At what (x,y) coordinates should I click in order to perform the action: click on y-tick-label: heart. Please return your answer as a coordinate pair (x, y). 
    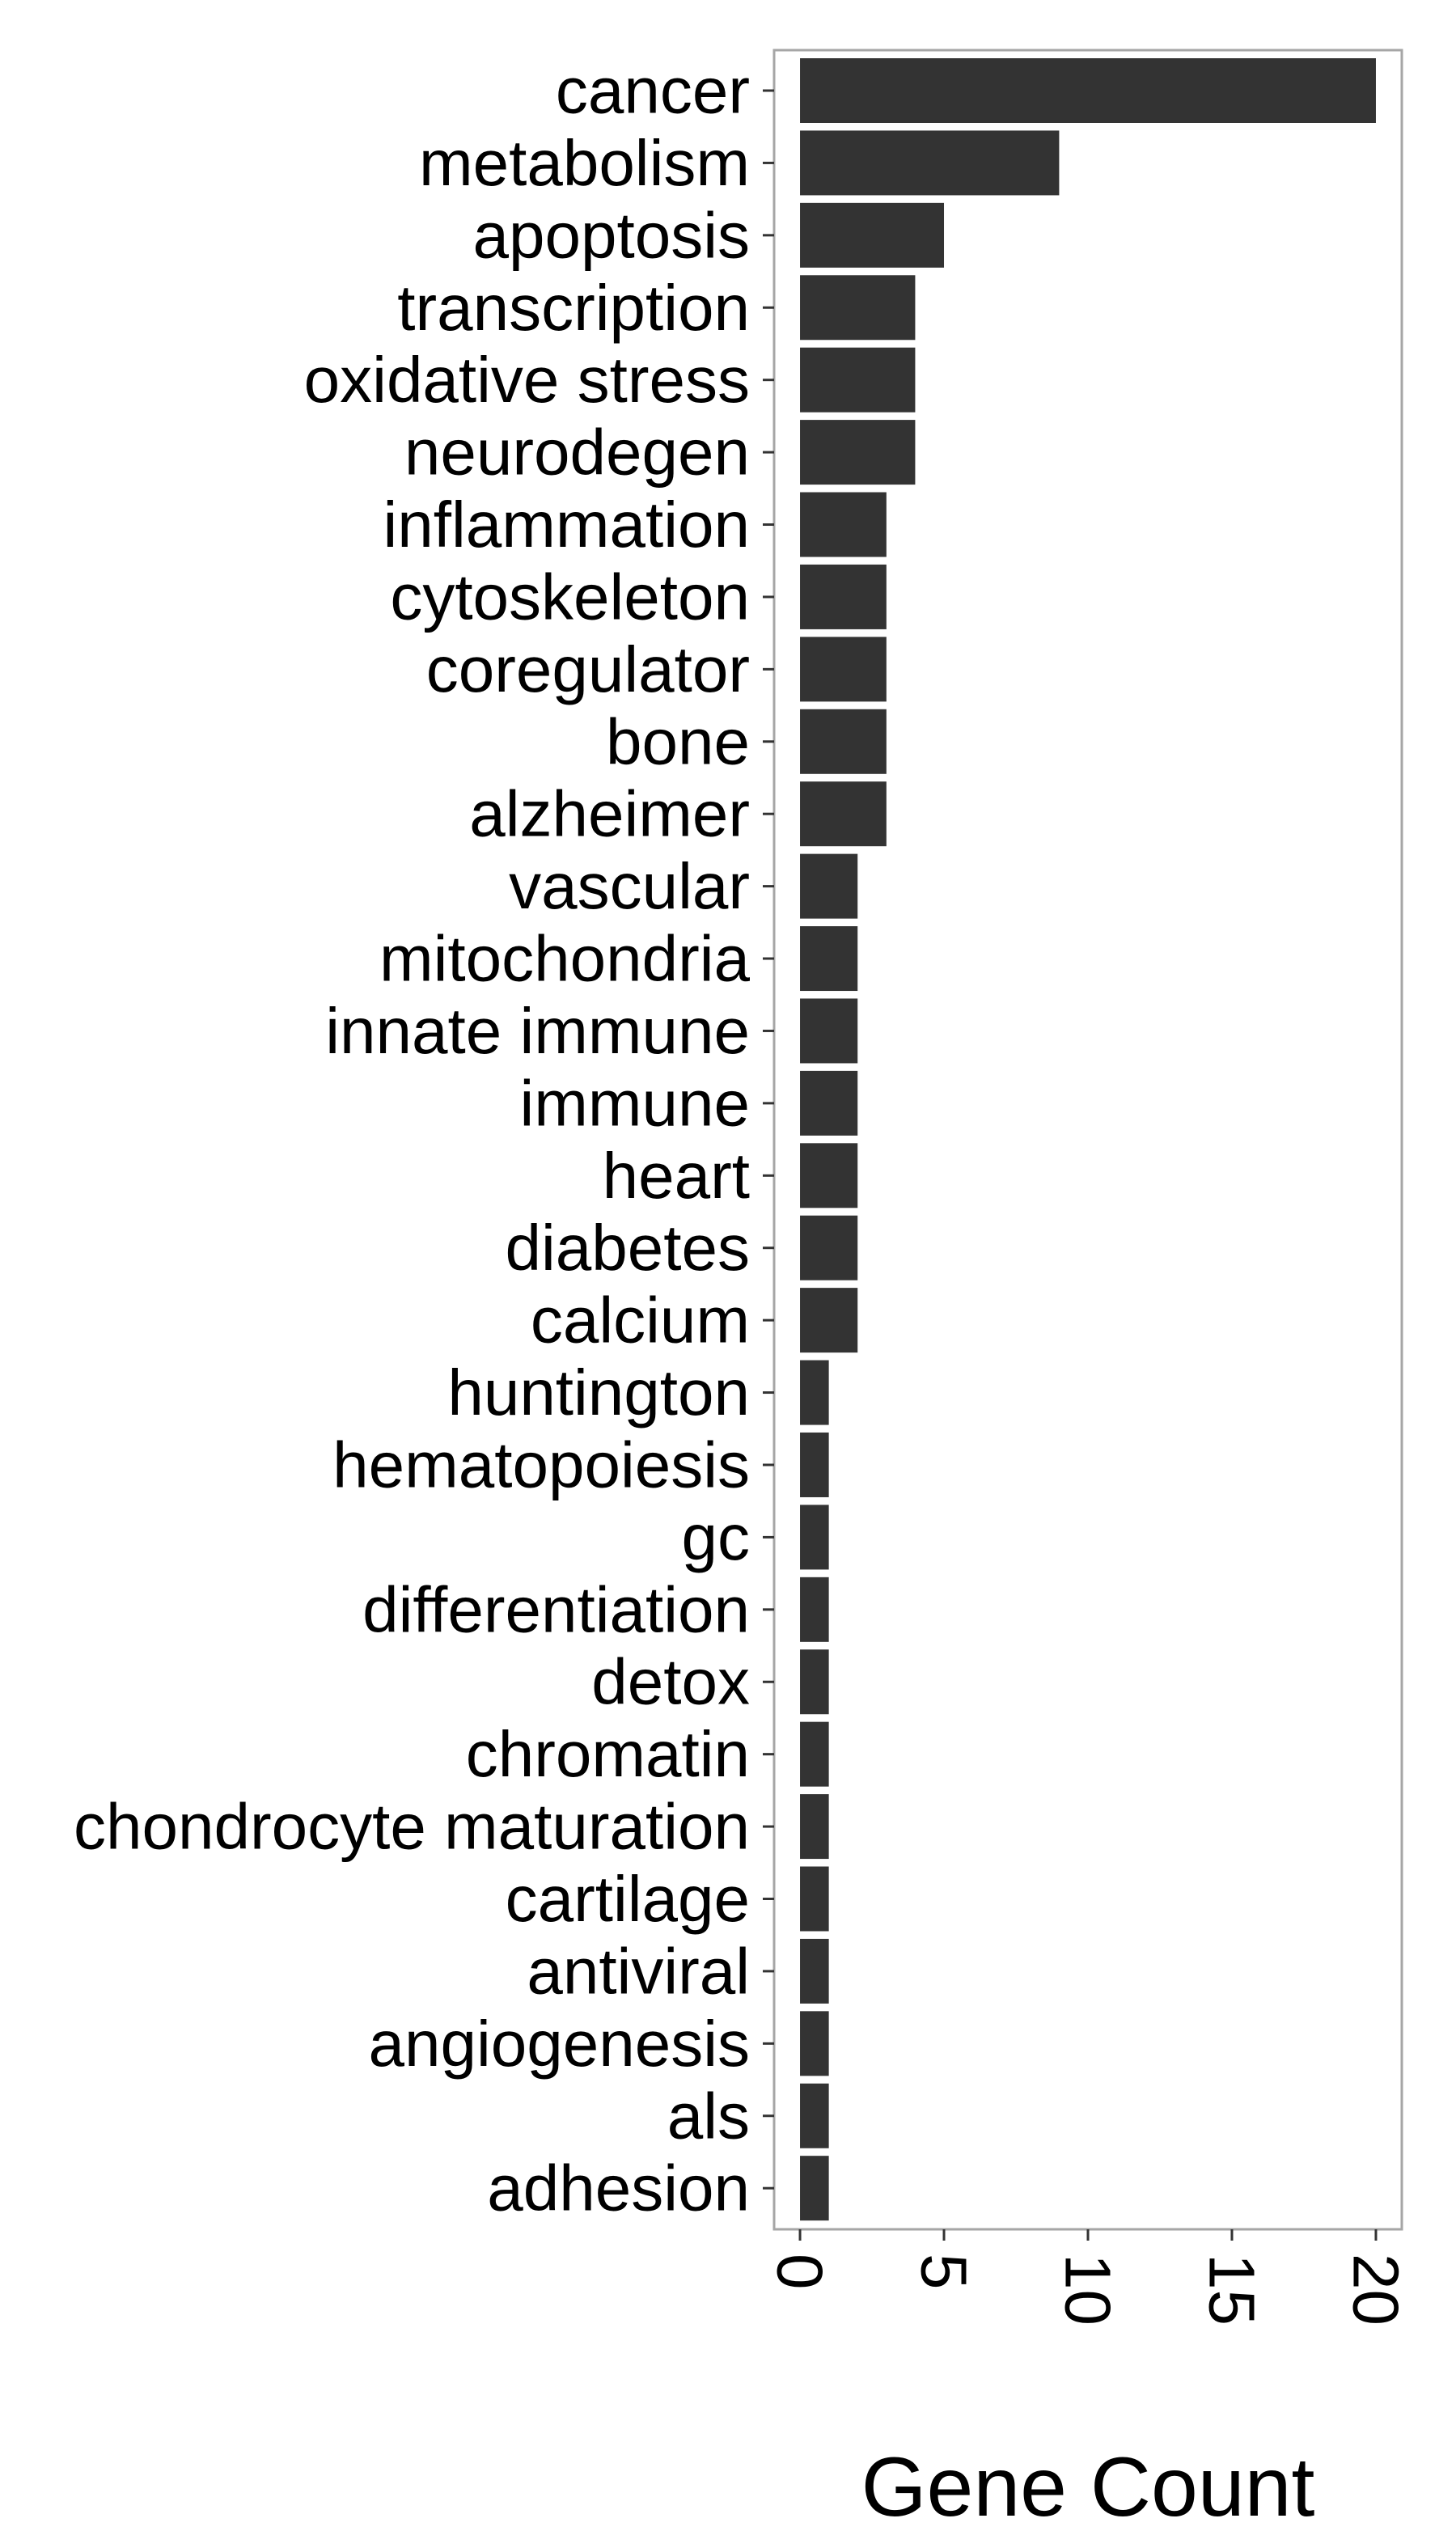
    Looking at the image, I should click on (676, 1176).